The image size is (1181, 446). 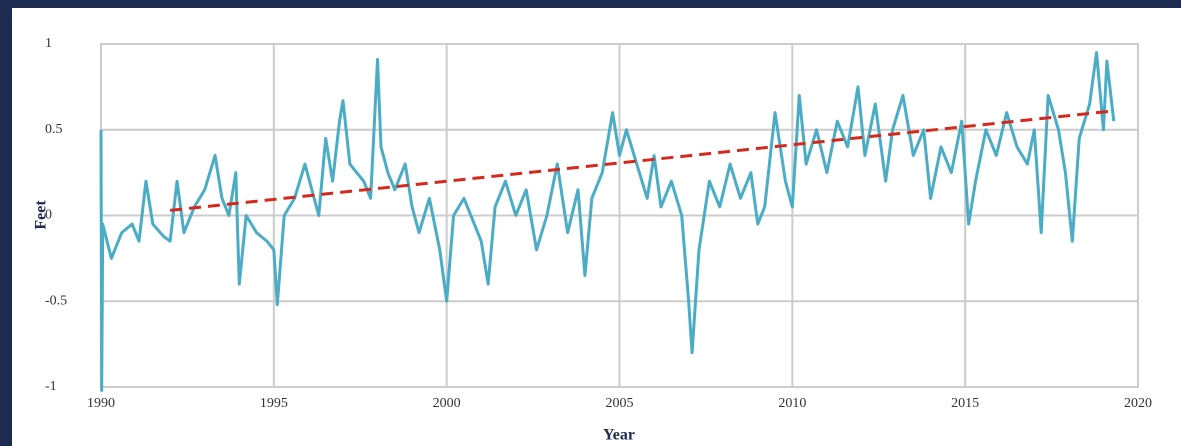 What do you see at coordinates (48, 43) in the screenshot?
I see `y-tick-label: 1` at bounding box center [48, 43].